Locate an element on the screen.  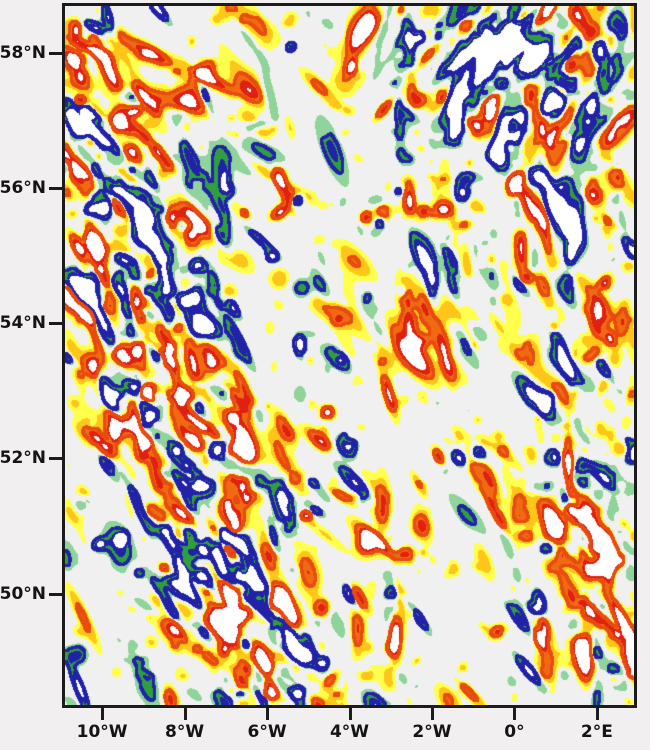
y-tick-label: 58°N is located at coordinates (23, 53).